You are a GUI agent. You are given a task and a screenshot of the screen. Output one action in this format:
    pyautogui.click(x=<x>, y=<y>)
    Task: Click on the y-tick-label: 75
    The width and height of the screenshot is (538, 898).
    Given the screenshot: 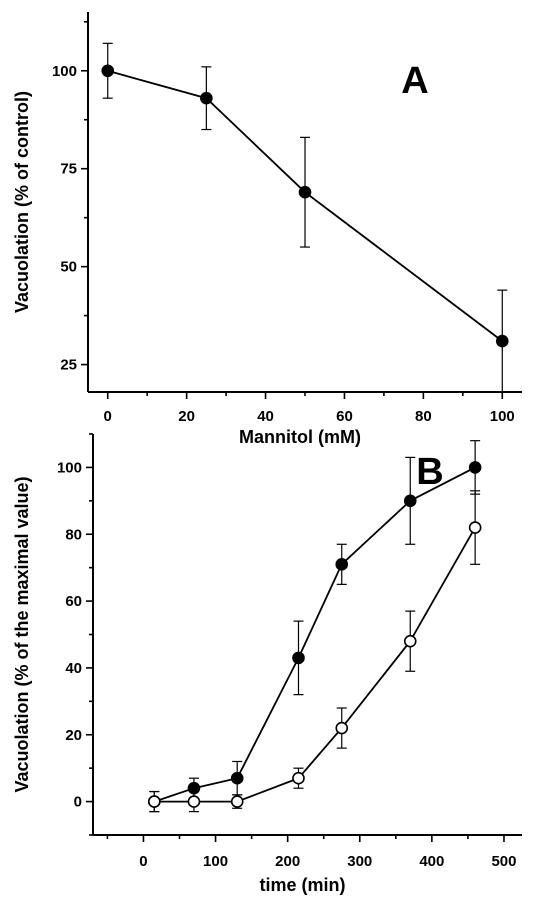 What is the action you would take?
    pyautogui.click(x=68, y=169)
    